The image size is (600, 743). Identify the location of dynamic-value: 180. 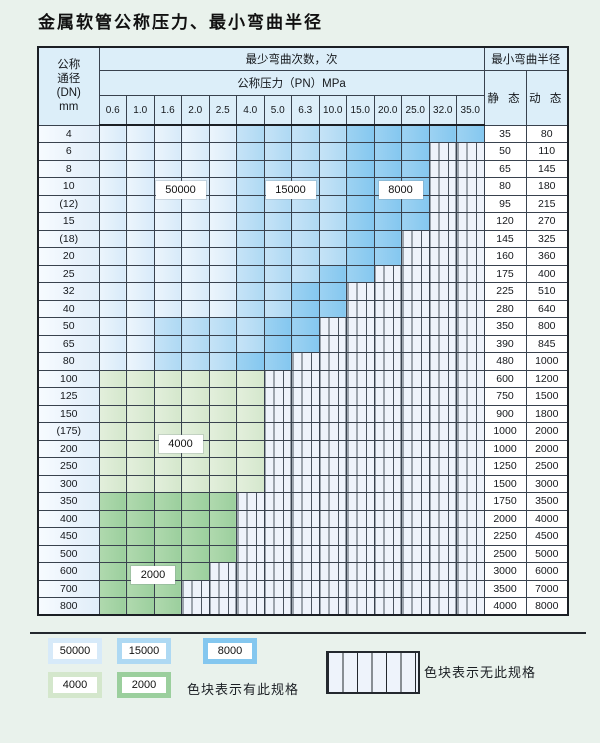
(547, 186).